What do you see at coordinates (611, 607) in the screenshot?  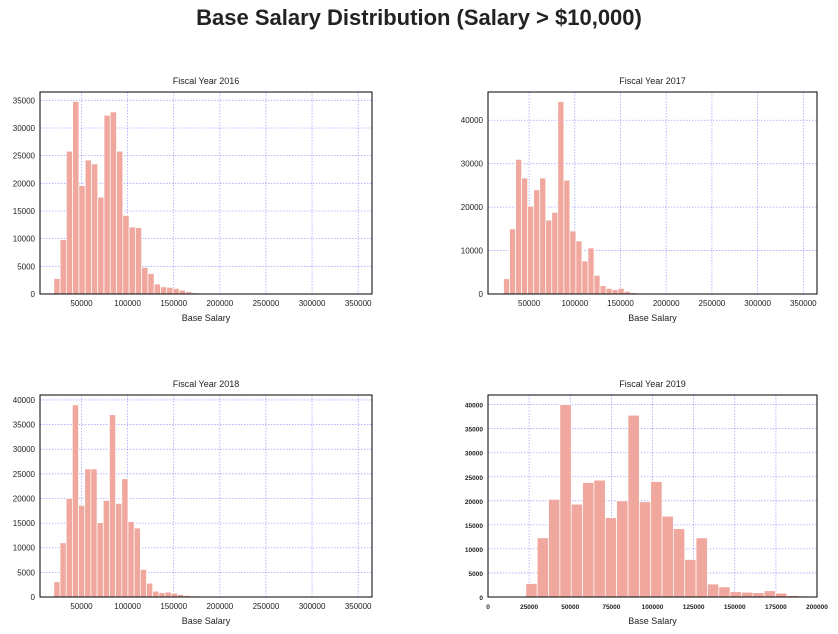 I see `x-tick-label: 75000` at bounding box center [611, 607].